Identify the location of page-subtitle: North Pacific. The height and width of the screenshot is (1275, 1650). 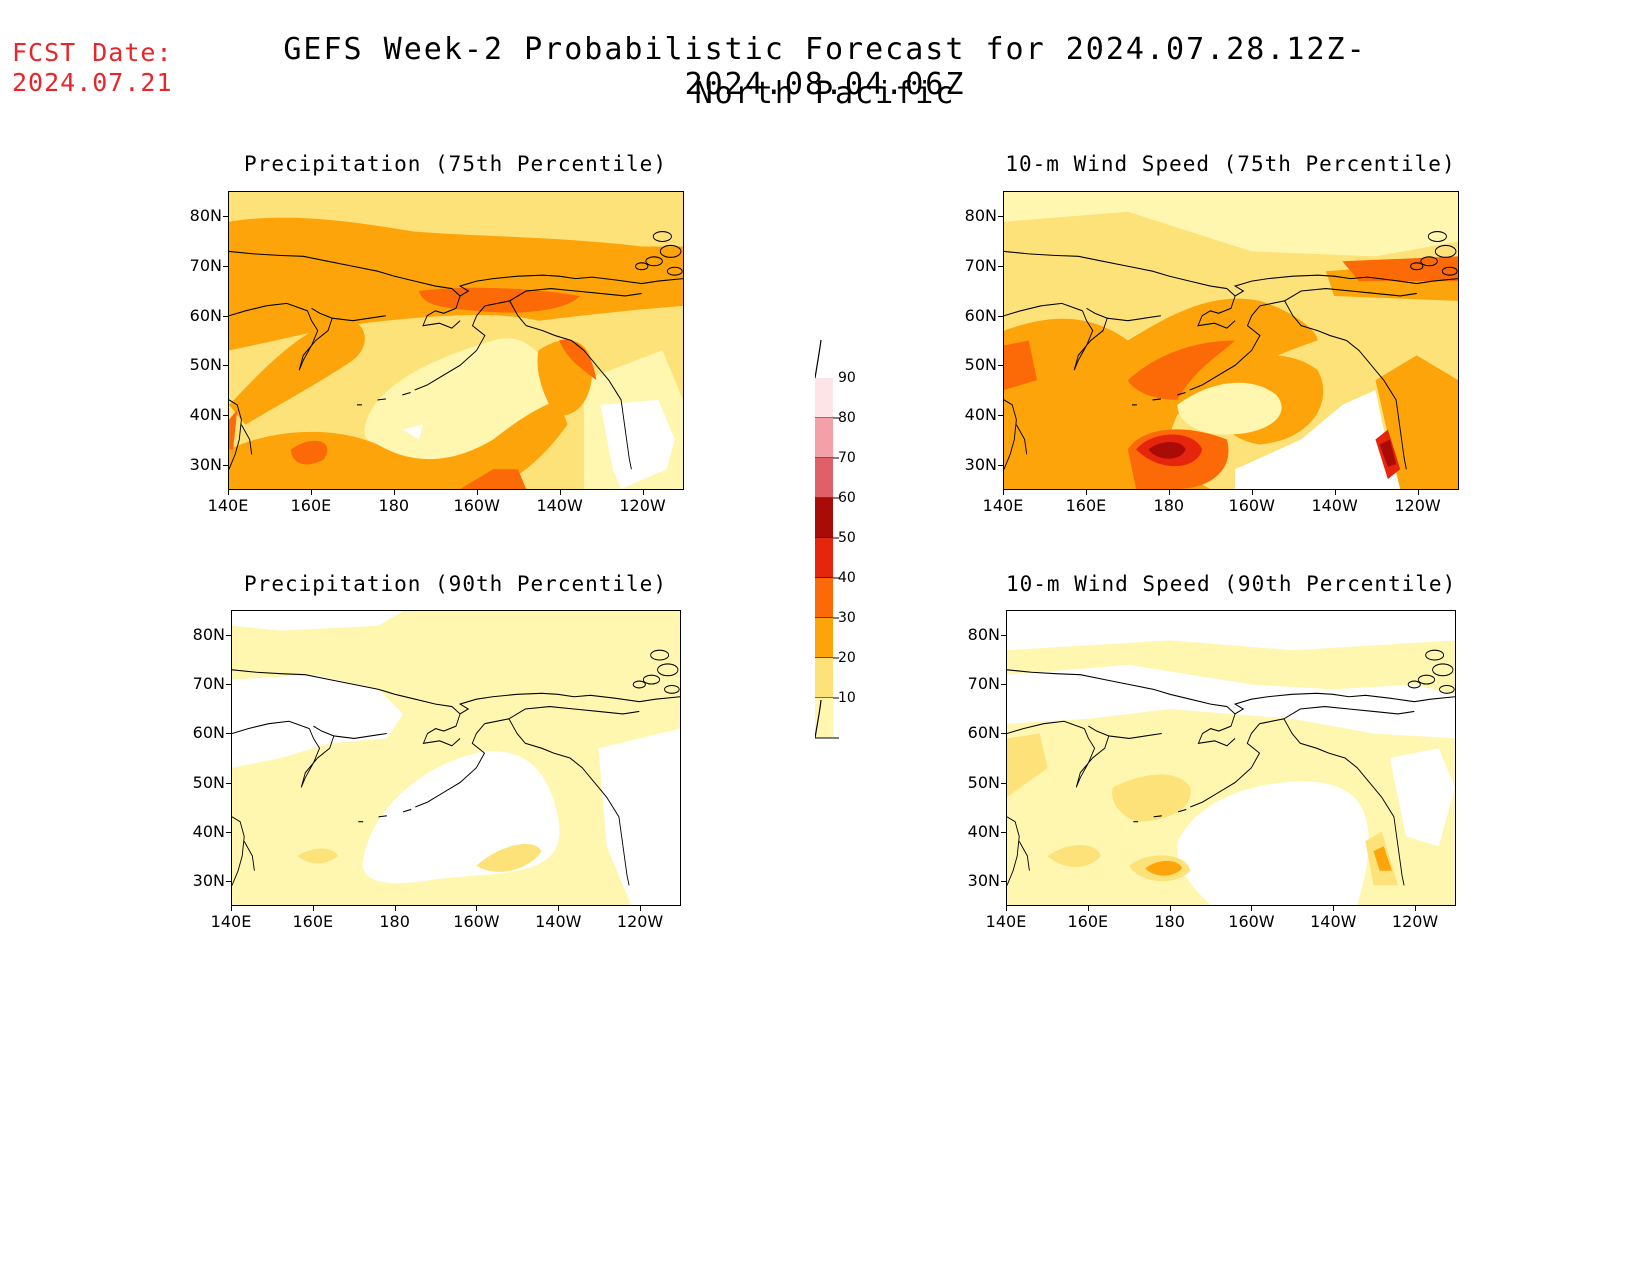
(825, 93).